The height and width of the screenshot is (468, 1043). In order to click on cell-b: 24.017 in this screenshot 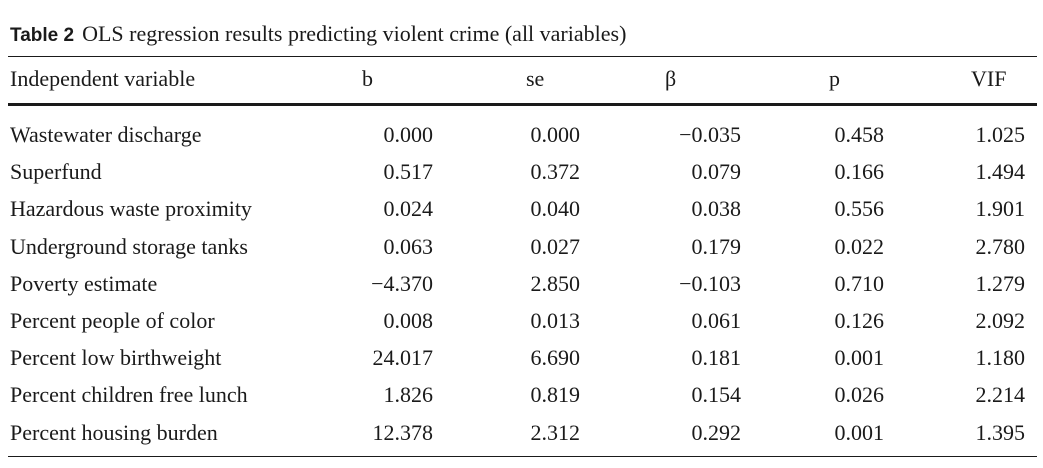, I will do `click(403, 357)`.